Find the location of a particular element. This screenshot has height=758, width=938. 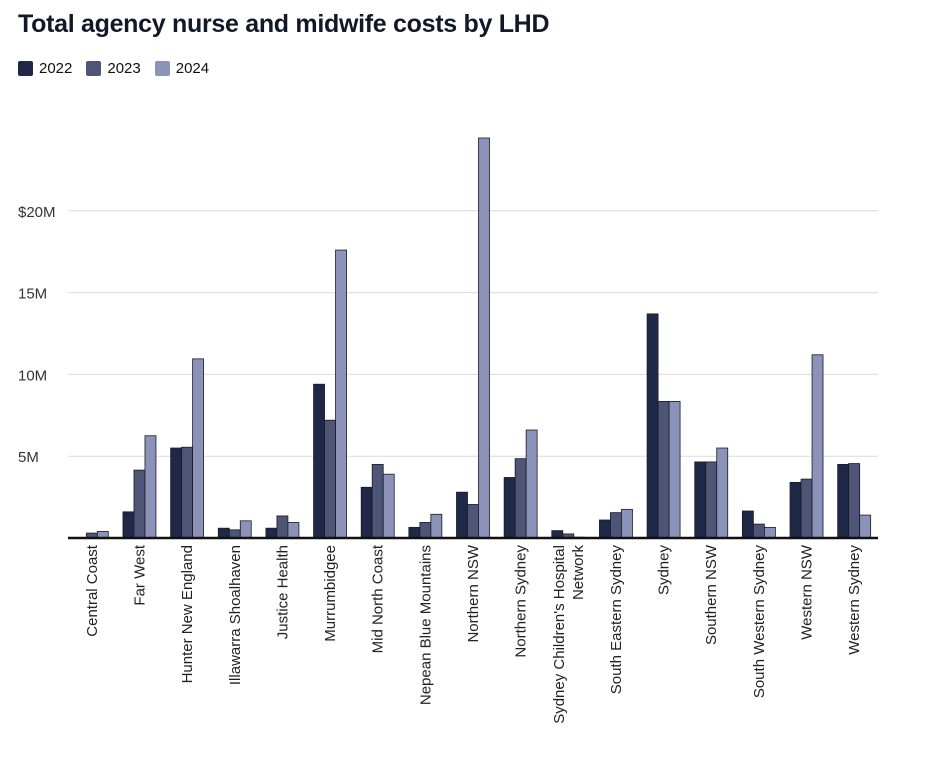

x-tick-label: South Eastern Sydney is located at coordinates (616, 620).